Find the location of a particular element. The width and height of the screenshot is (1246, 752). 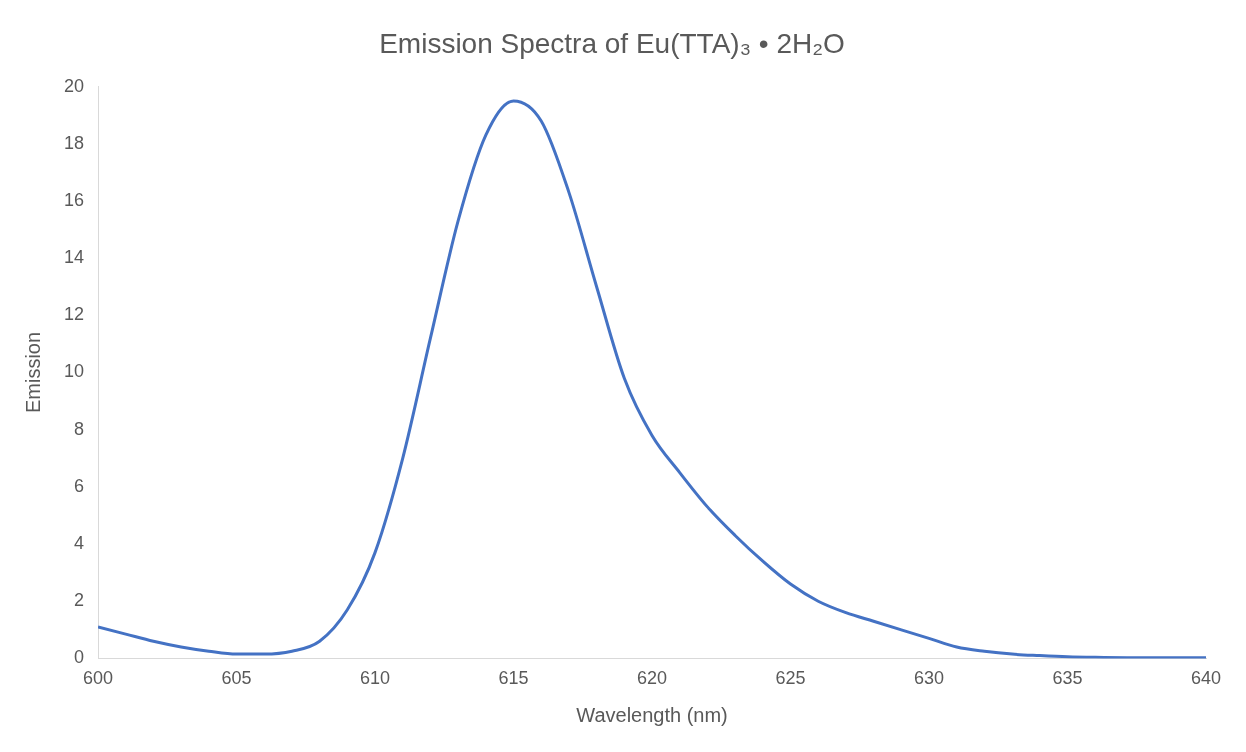

x-tick-label: 625 is located at coordinates (790, 678).